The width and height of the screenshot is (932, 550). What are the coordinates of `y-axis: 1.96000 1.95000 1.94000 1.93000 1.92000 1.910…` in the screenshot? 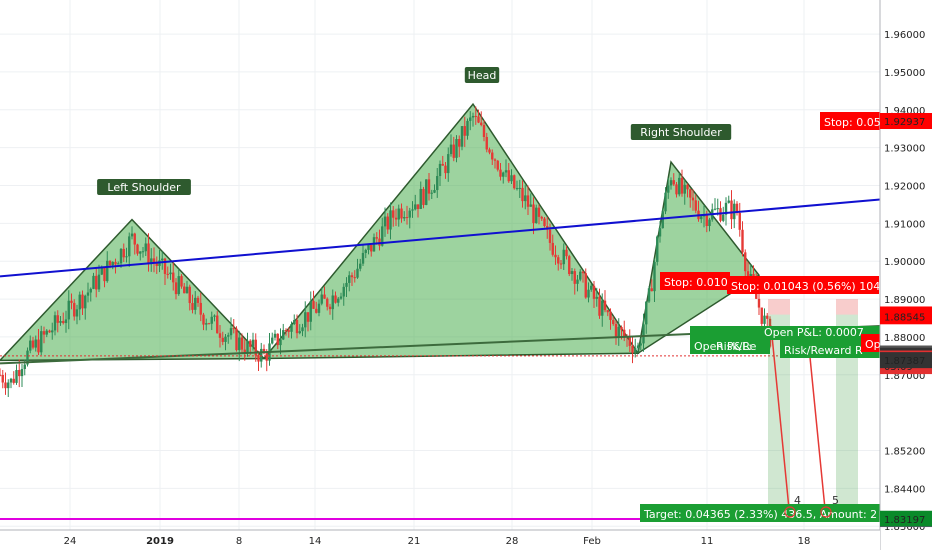 It's located at (905, 275).